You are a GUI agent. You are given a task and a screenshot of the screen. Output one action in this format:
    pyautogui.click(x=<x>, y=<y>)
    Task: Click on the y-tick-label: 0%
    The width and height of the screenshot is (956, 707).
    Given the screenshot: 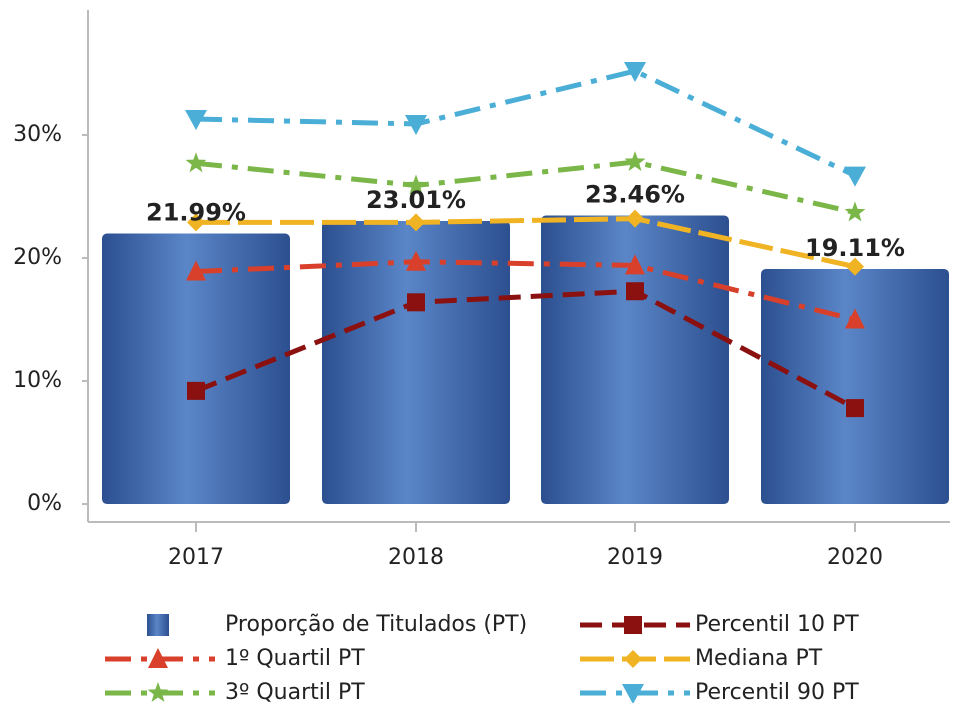 What is the action you would take?
    pyautogui.click(x=44, y=503)
    